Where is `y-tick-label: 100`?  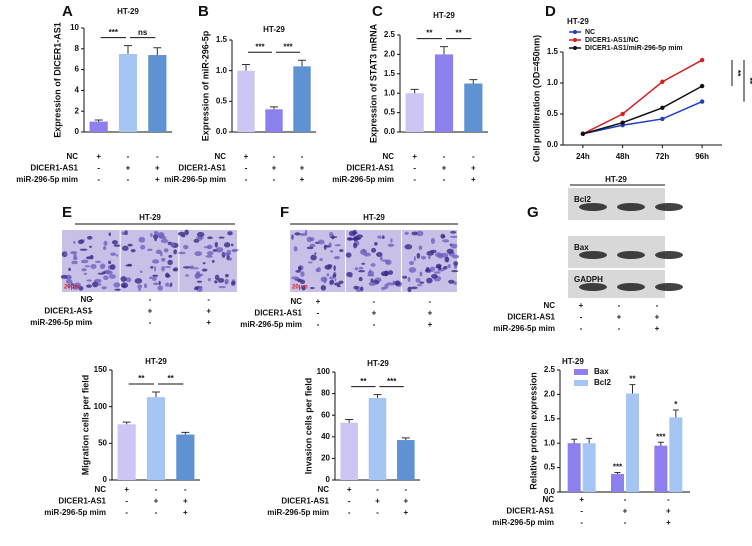
y-tick-label: 100 is located at coordinates (324, 371).